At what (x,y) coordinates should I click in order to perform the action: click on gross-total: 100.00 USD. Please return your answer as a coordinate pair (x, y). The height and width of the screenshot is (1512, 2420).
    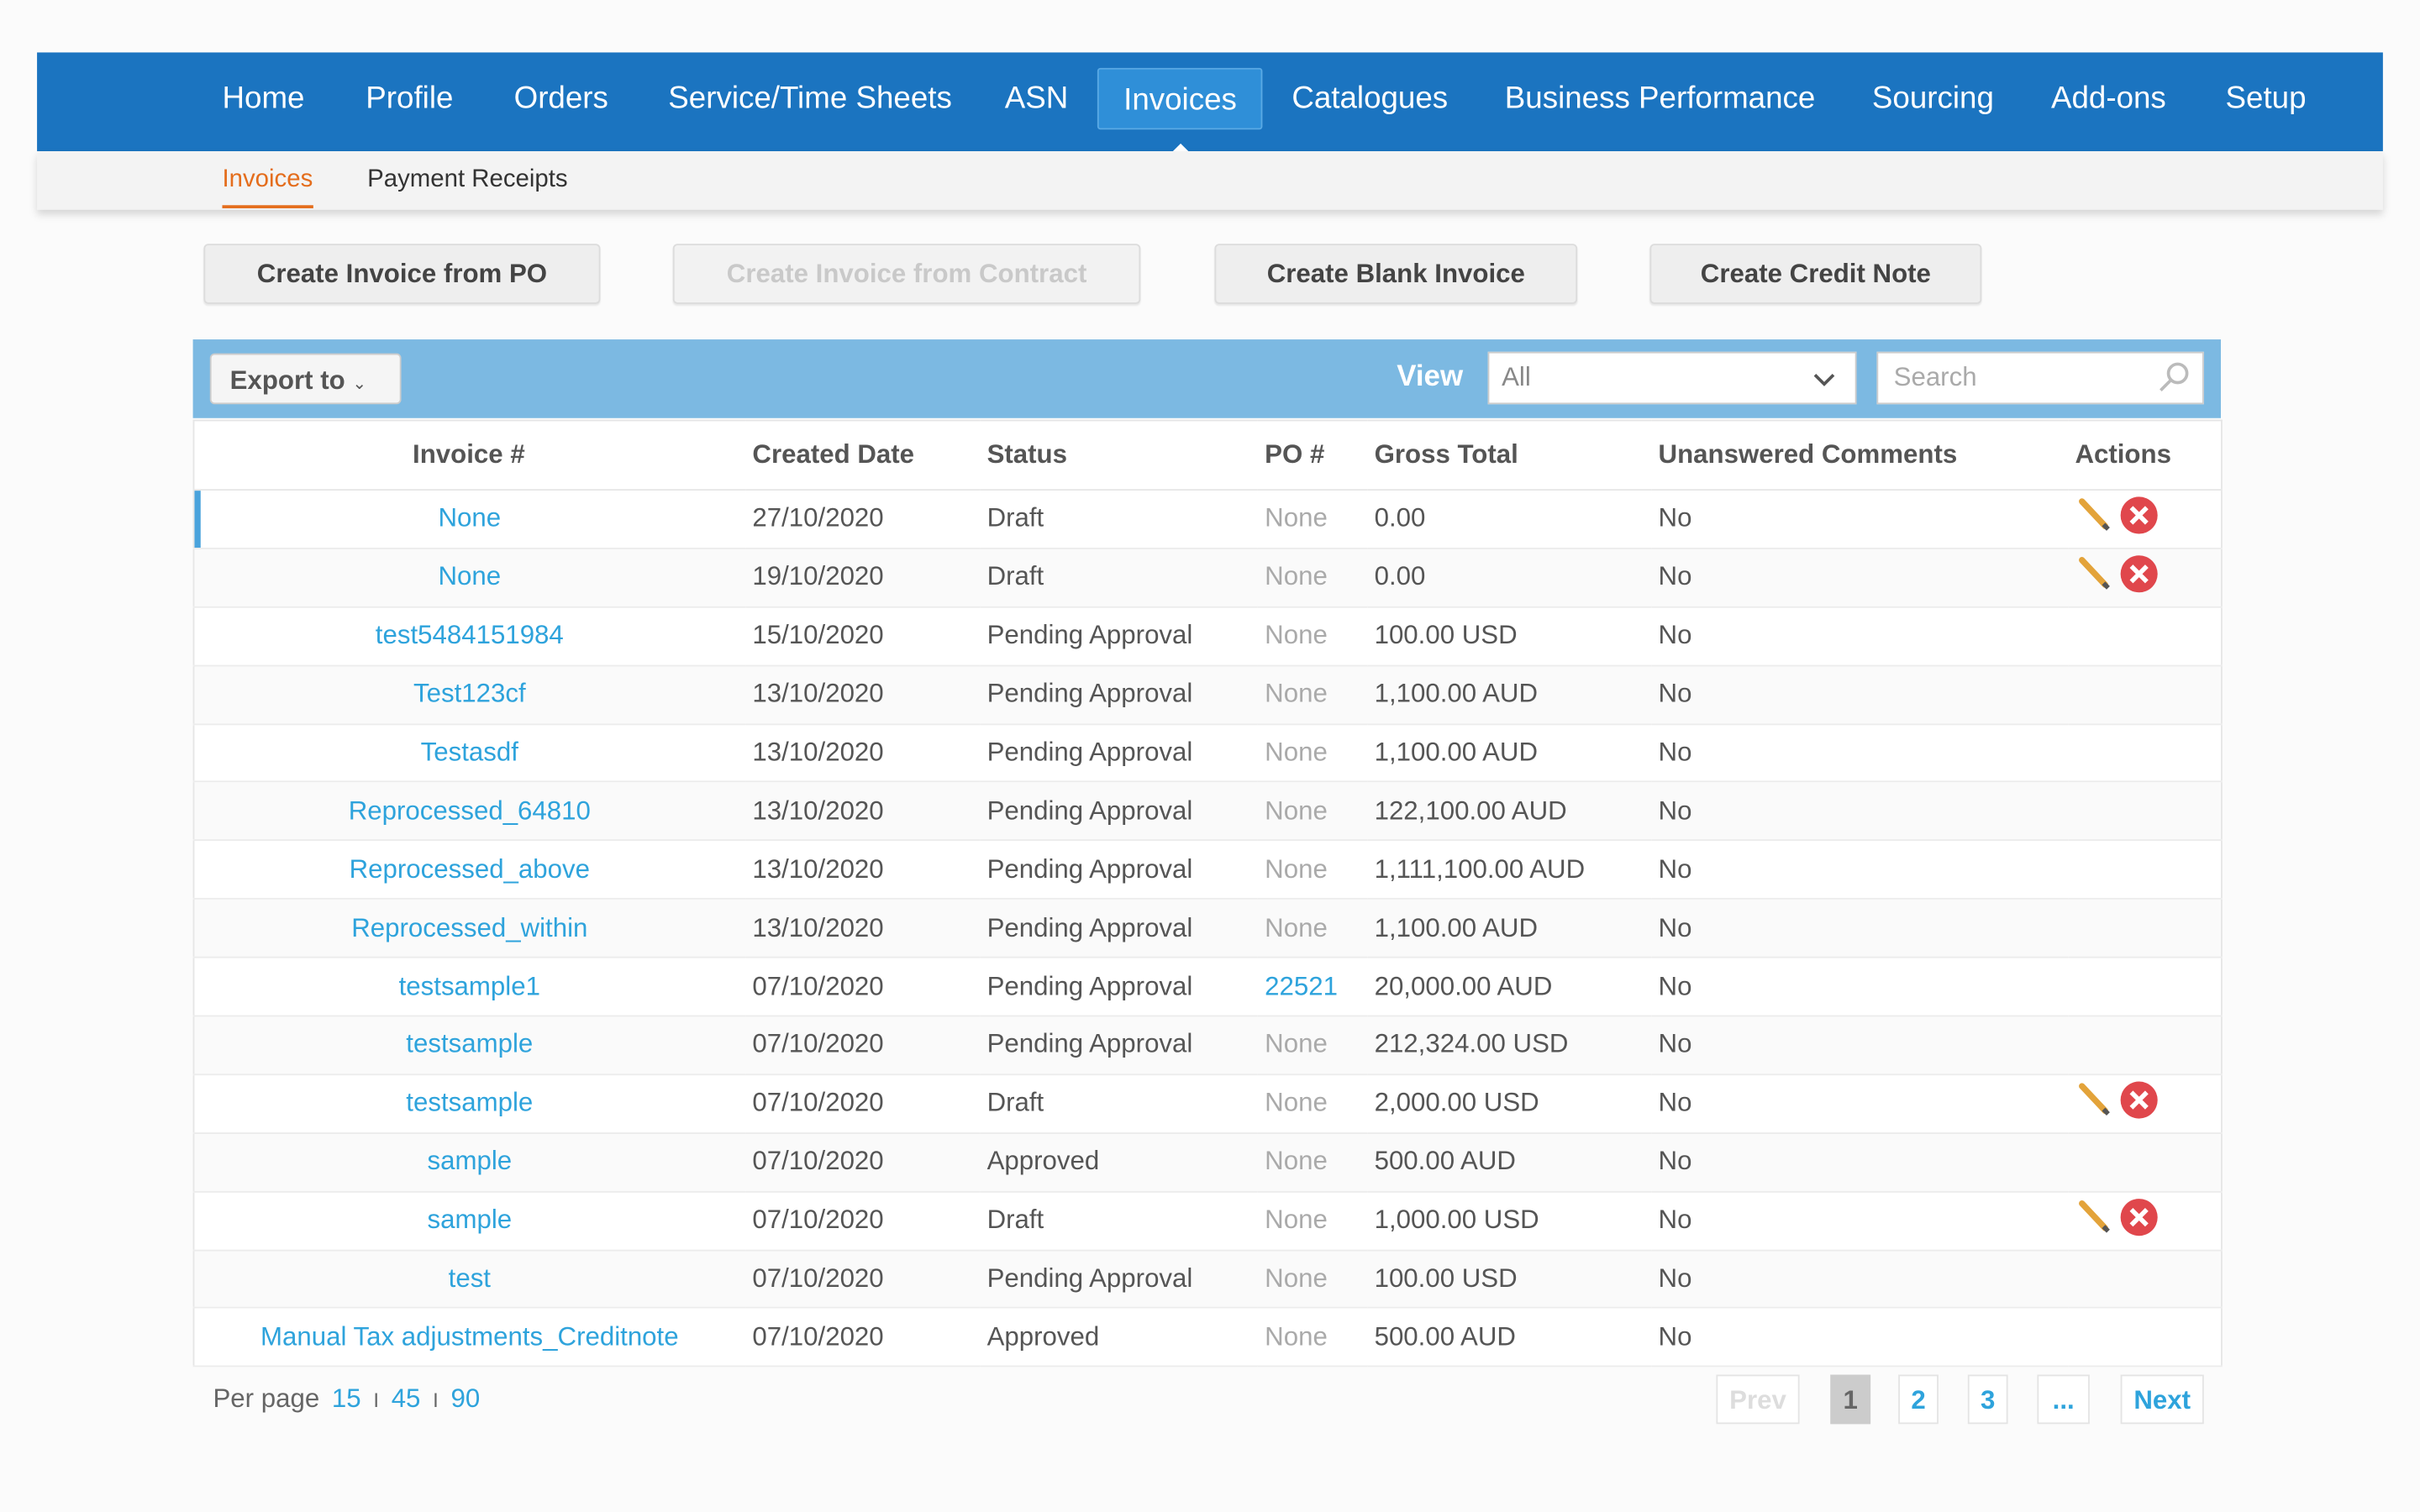
    Looking at the image, I should click on (1508, 636).